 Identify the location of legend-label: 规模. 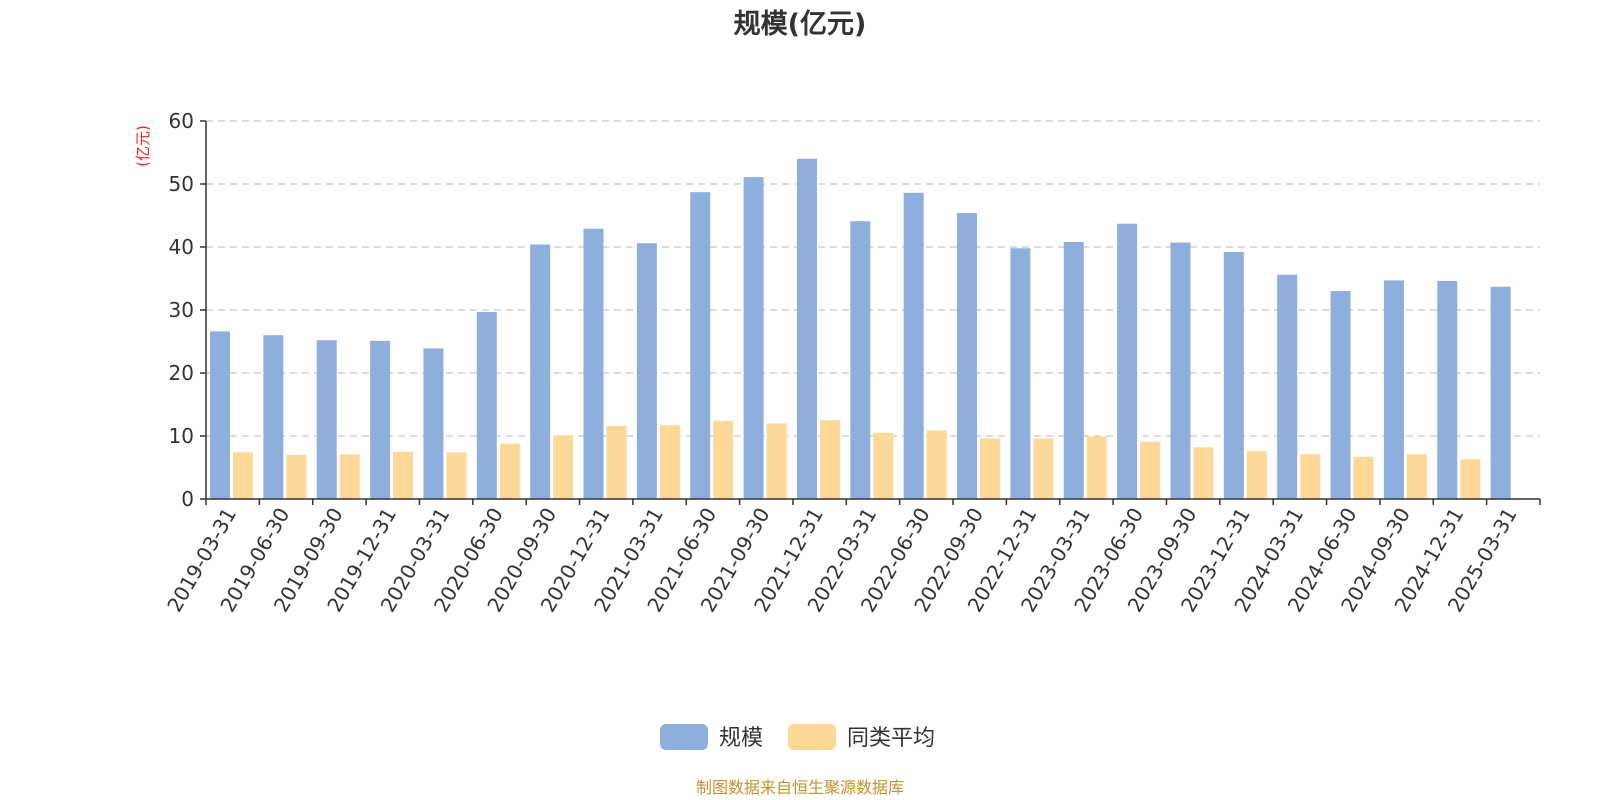
(741, 738).